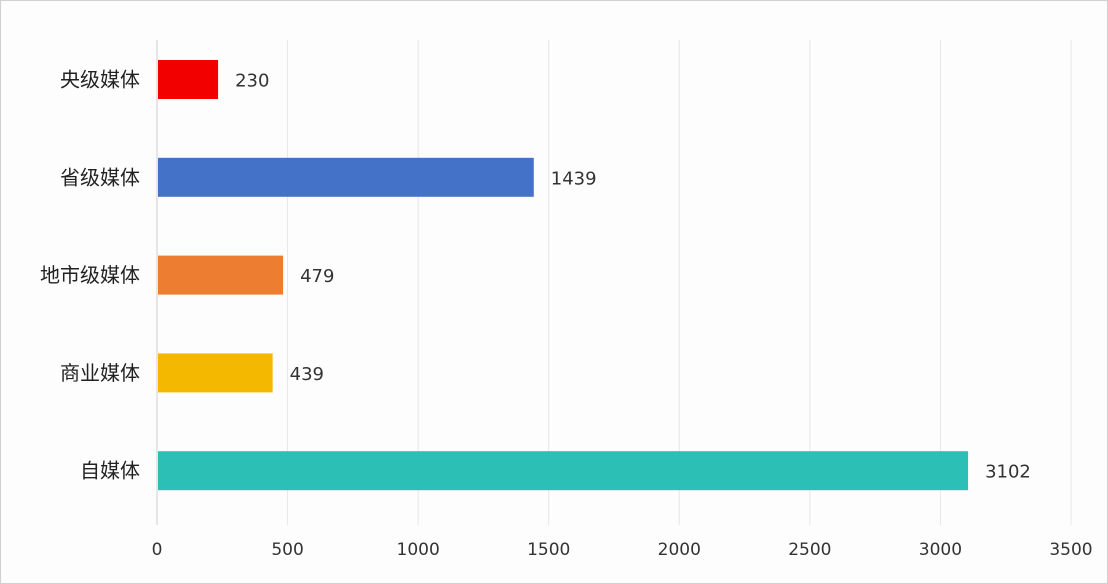  What do you see at coordinates (1008, 472) in the screenshot?
I see `data-label: 3102` at bounding box center [1008, 472].